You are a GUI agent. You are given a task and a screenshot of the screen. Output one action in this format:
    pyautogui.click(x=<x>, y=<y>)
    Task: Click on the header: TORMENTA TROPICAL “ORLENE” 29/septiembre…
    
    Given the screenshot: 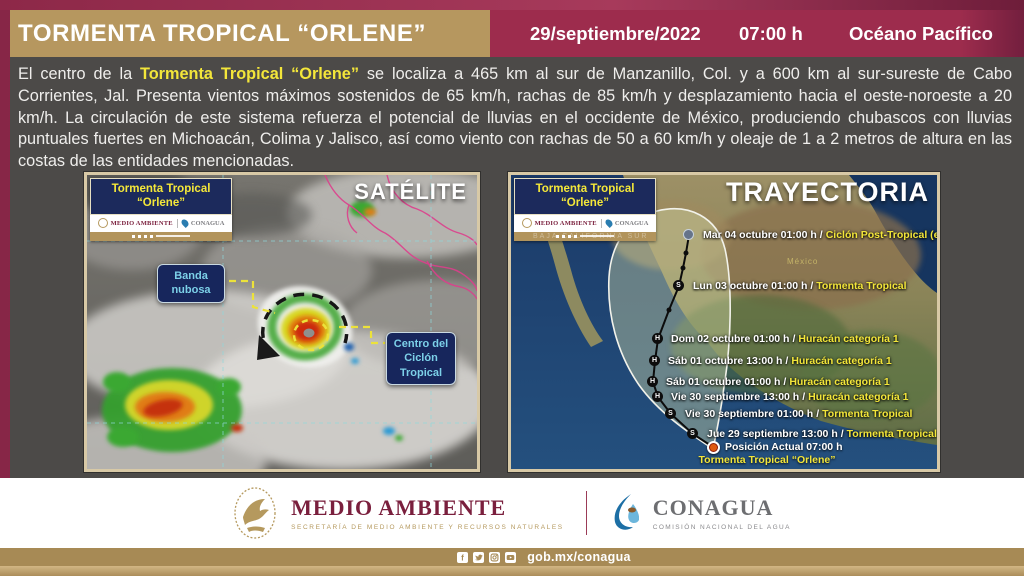 What is the action you would take?
    pyautogui.click(x=517, y=33)
    